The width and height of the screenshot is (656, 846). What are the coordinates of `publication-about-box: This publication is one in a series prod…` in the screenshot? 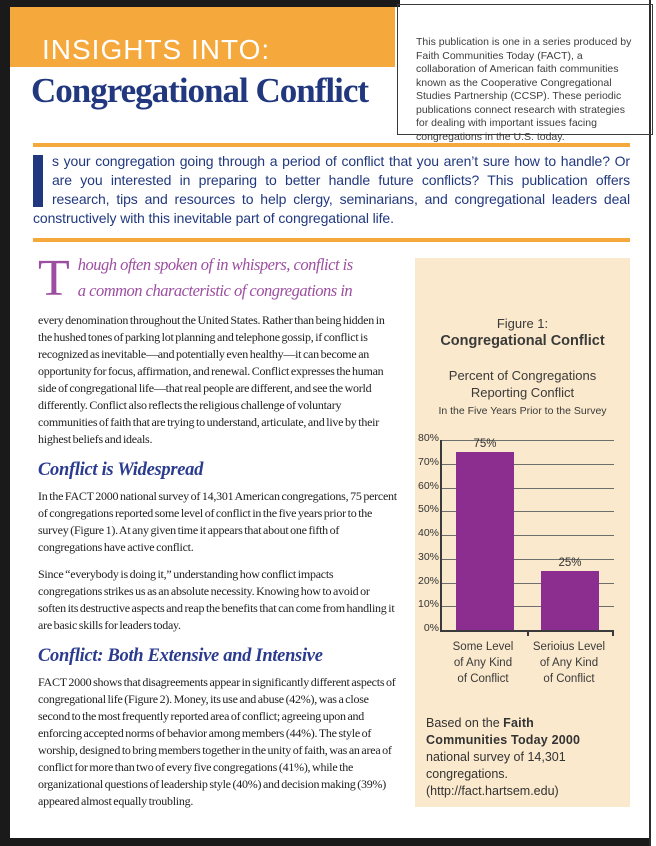 It's located at (525, 73).